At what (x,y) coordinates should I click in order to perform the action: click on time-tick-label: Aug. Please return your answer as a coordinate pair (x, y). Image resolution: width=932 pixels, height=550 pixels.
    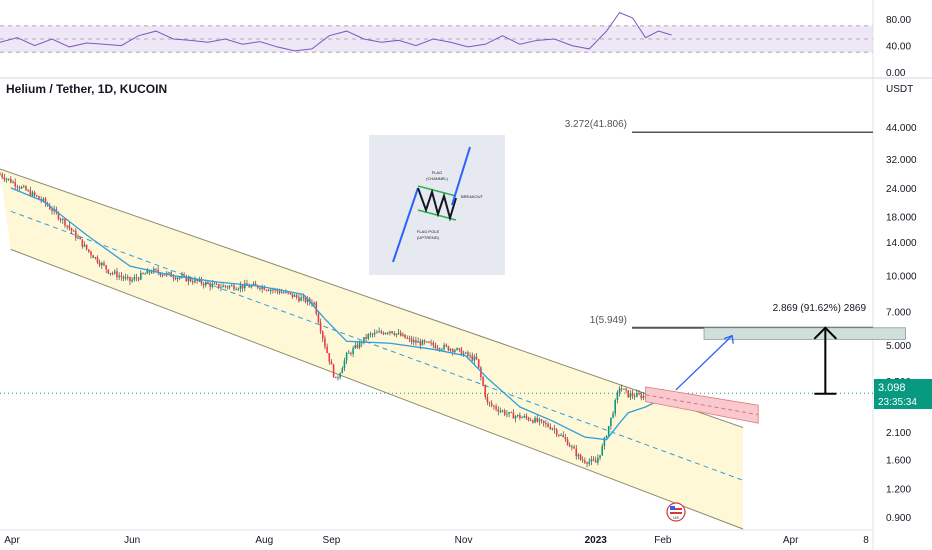
    Looking at the image, I should click on (264, 540).